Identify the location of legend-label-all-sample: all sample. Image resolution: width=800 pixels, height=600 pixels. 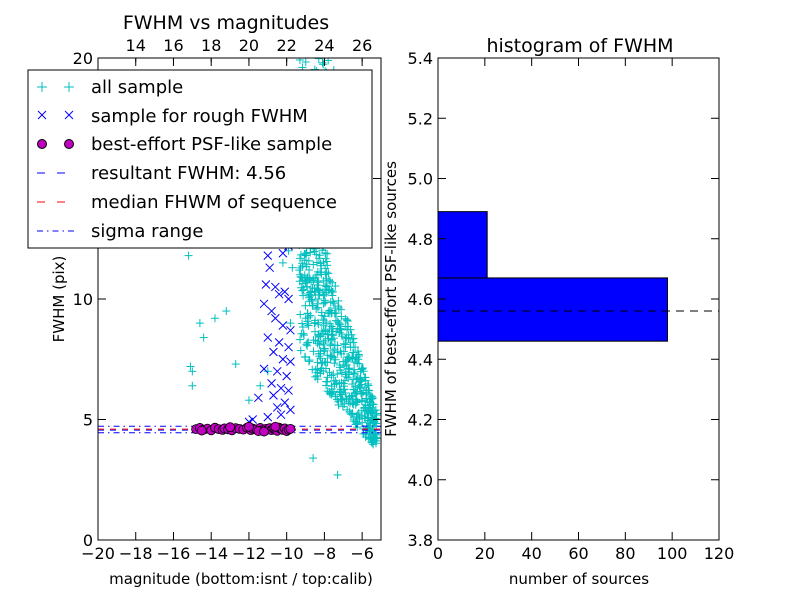
(137, 87).